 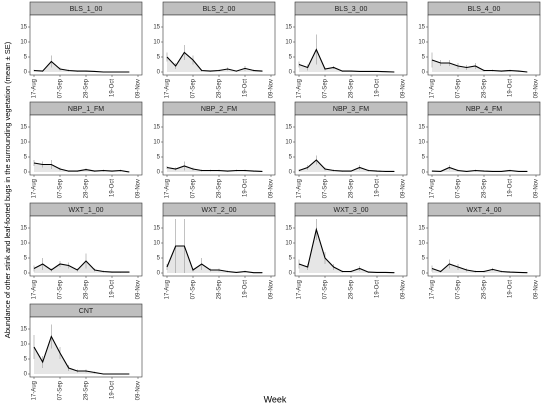 I want to click on panel-title: WXT_1_00, so click(x=85, y=210).